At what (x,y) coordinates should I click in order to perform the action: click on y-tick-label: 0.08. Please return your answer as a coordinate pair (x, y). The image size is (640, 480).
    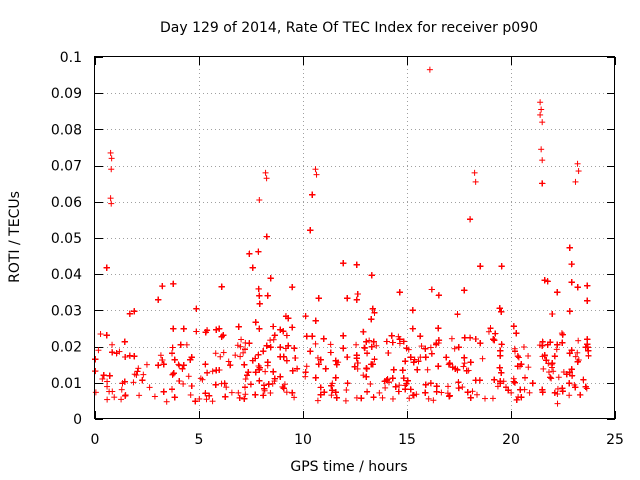
    Looking at the image, I should click on (66, 130).